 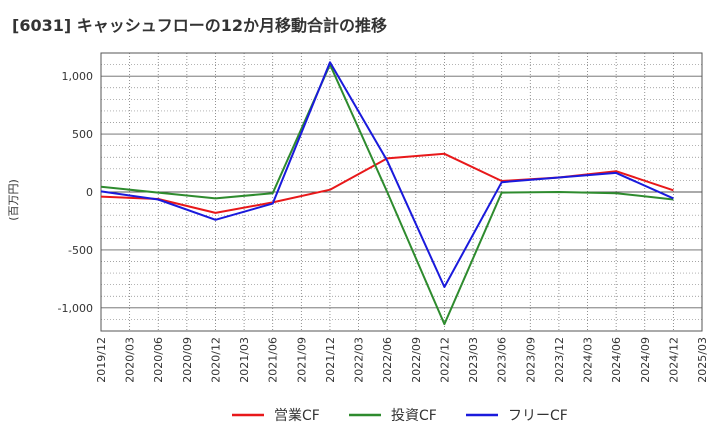 I want to click on y-tick-label: 1,000, so click(x=78, y=76).